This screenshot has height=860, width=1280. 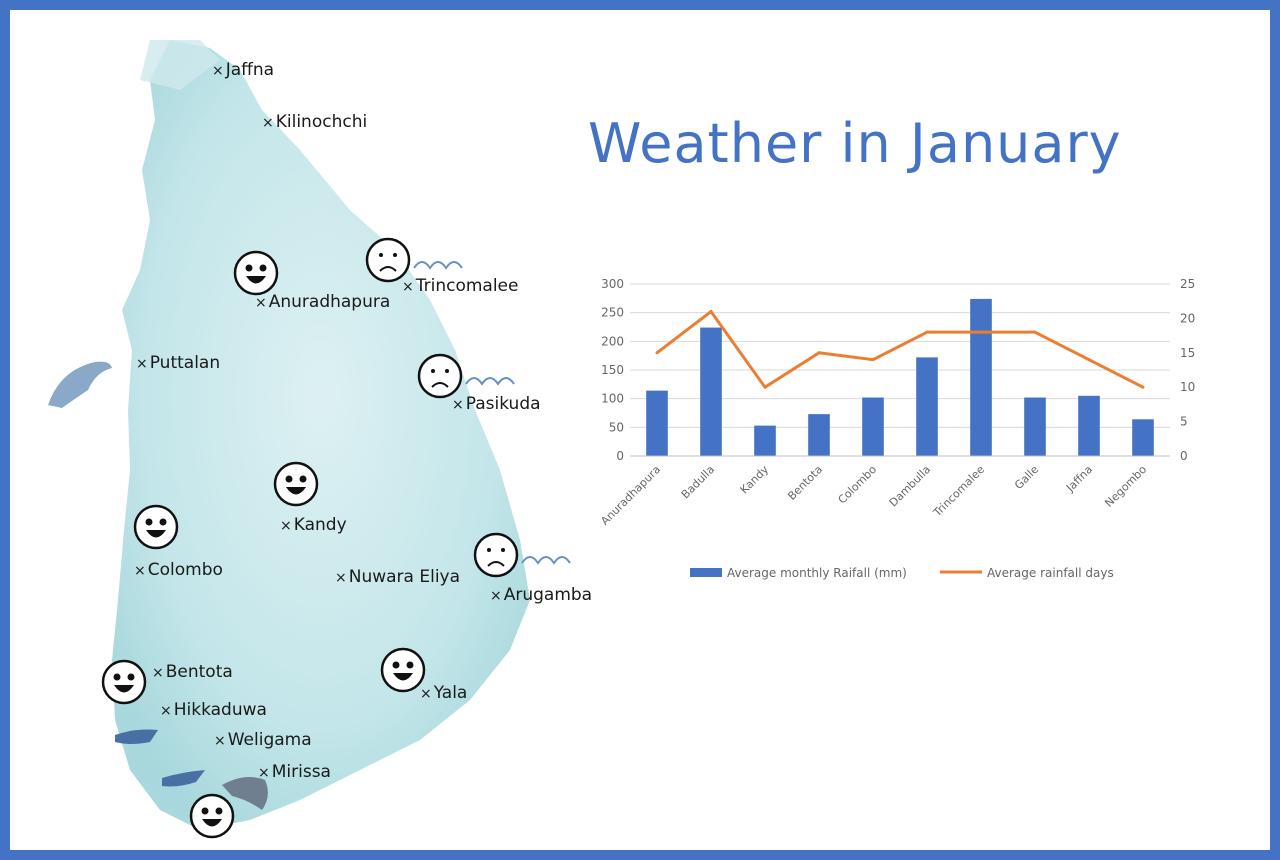 I want to click on x-category-label: Bentota, so click(x=805, y=483).